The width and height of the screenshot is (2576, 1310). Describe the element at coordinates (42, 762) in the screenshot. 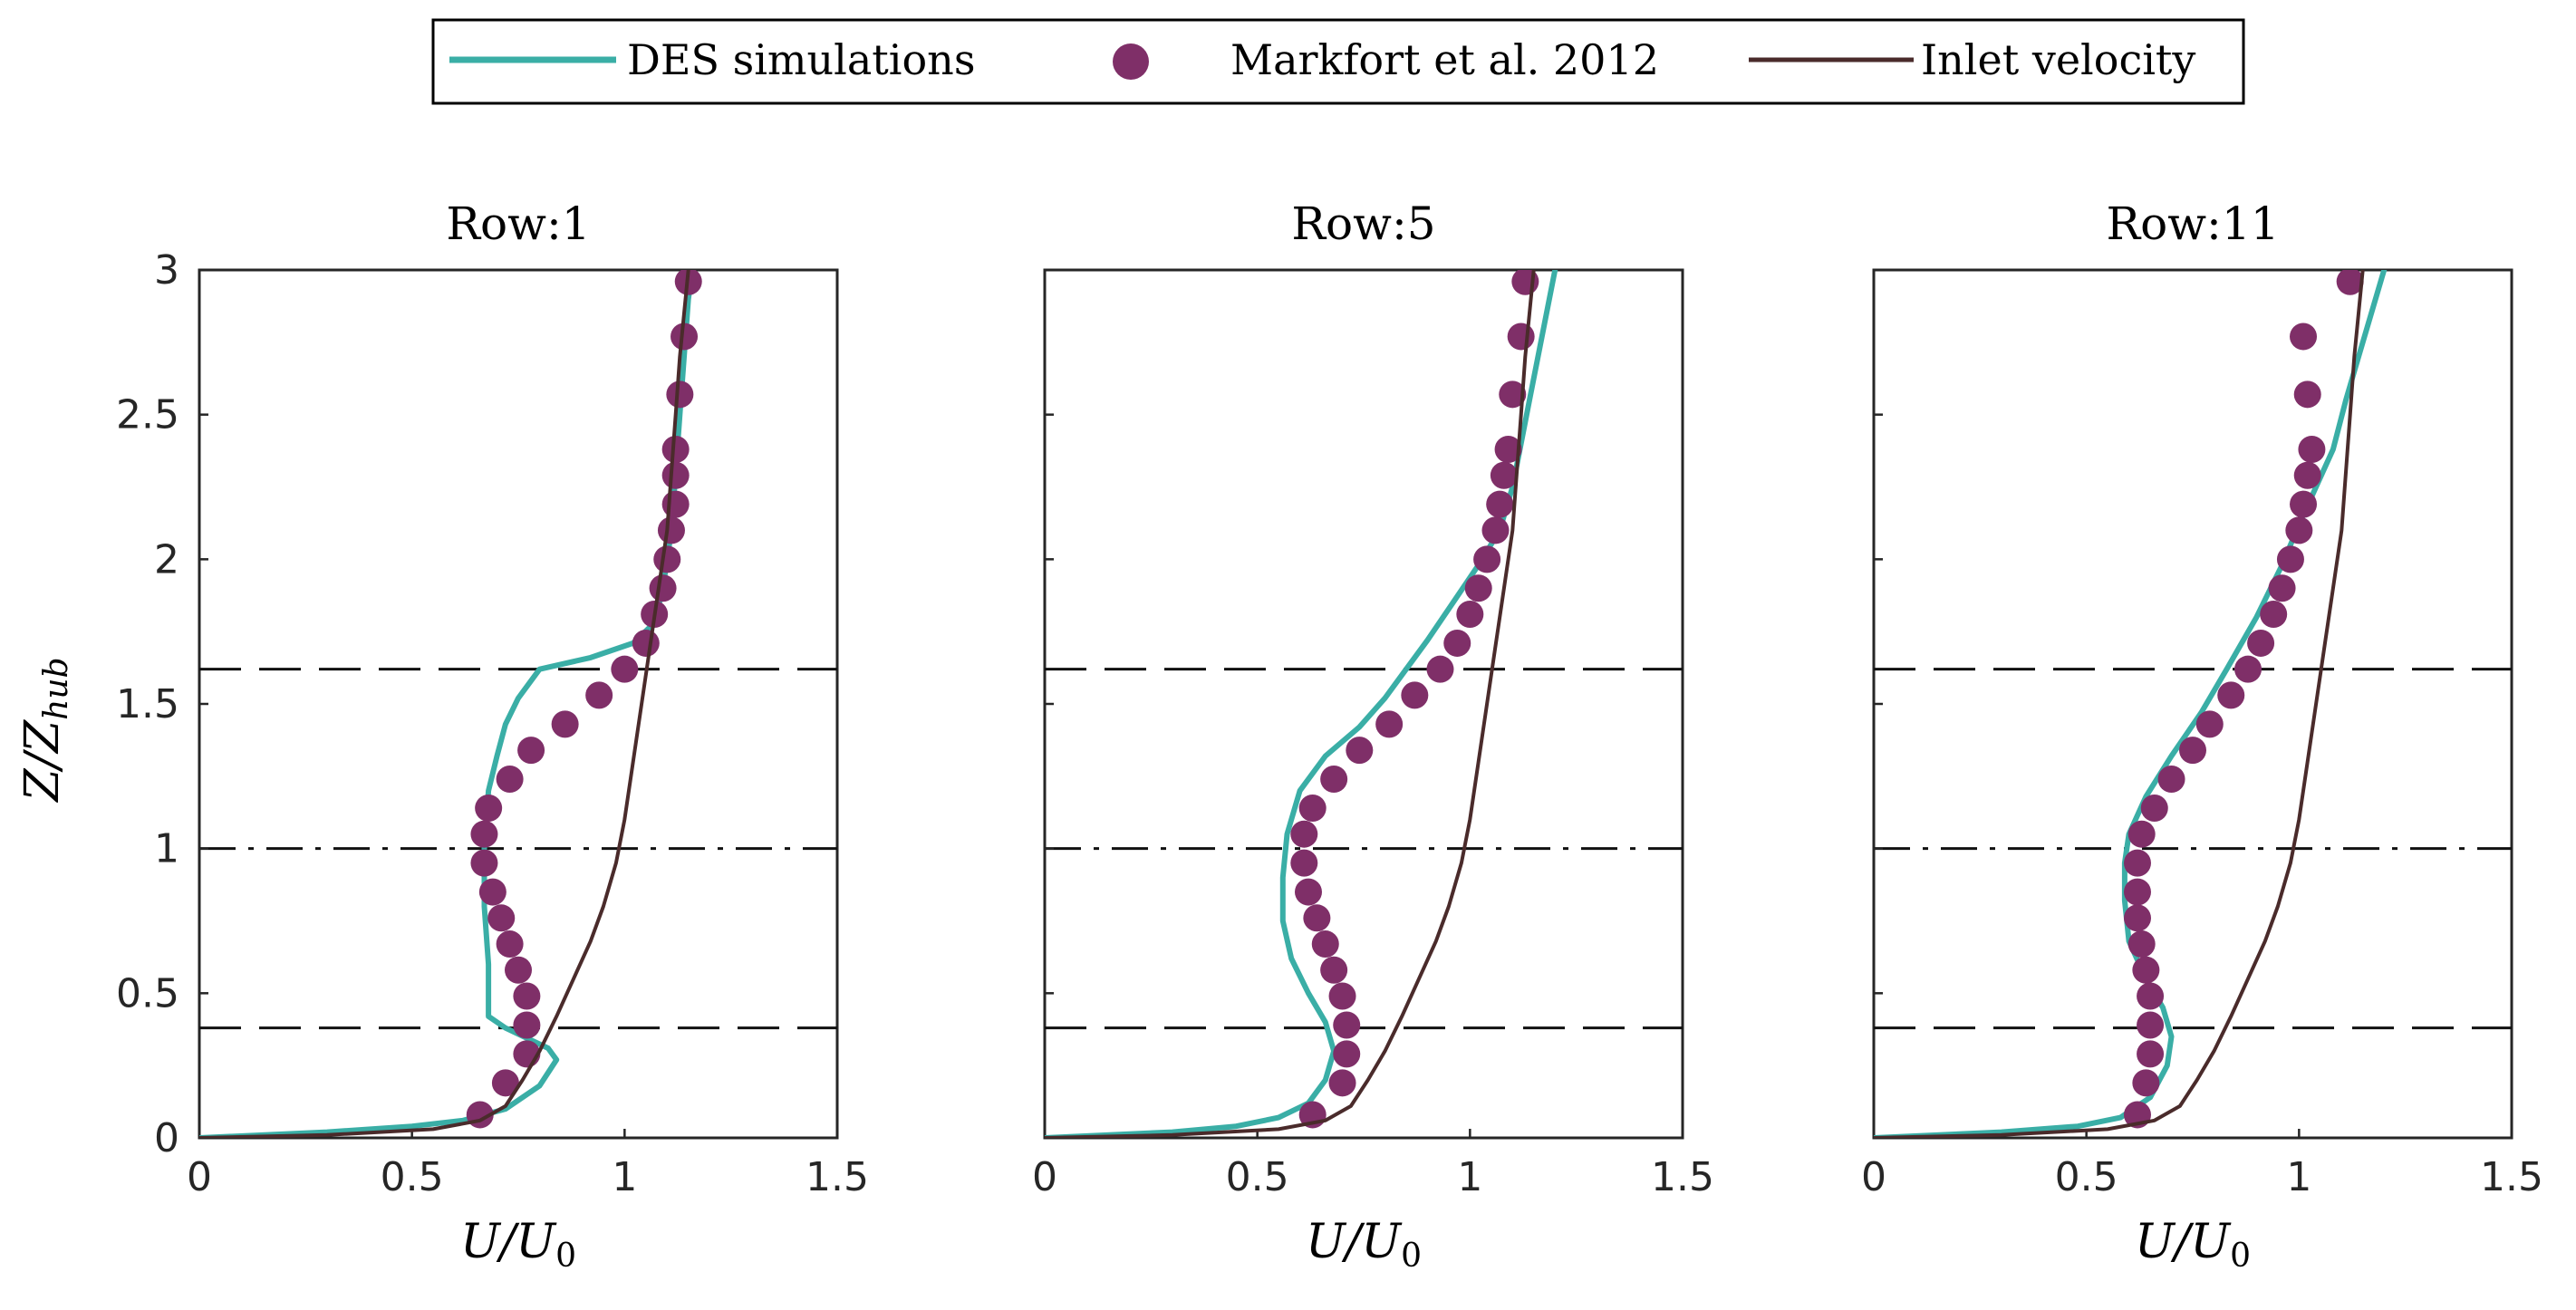

I see `y-axis-label-main: Z/Z` at that location.